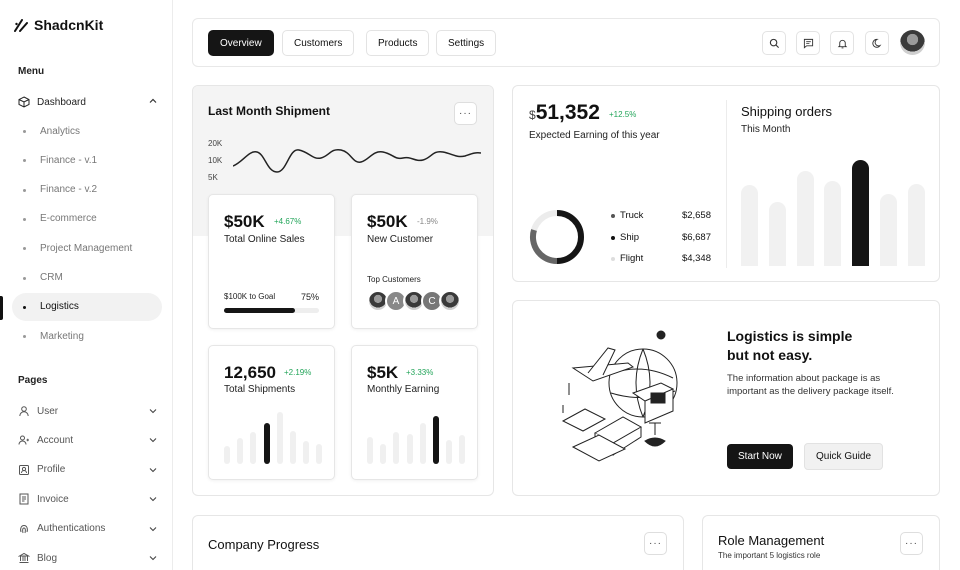  Describe the element at coordinates (24, 102) in the screenshot. I see `box-icon` at that location.